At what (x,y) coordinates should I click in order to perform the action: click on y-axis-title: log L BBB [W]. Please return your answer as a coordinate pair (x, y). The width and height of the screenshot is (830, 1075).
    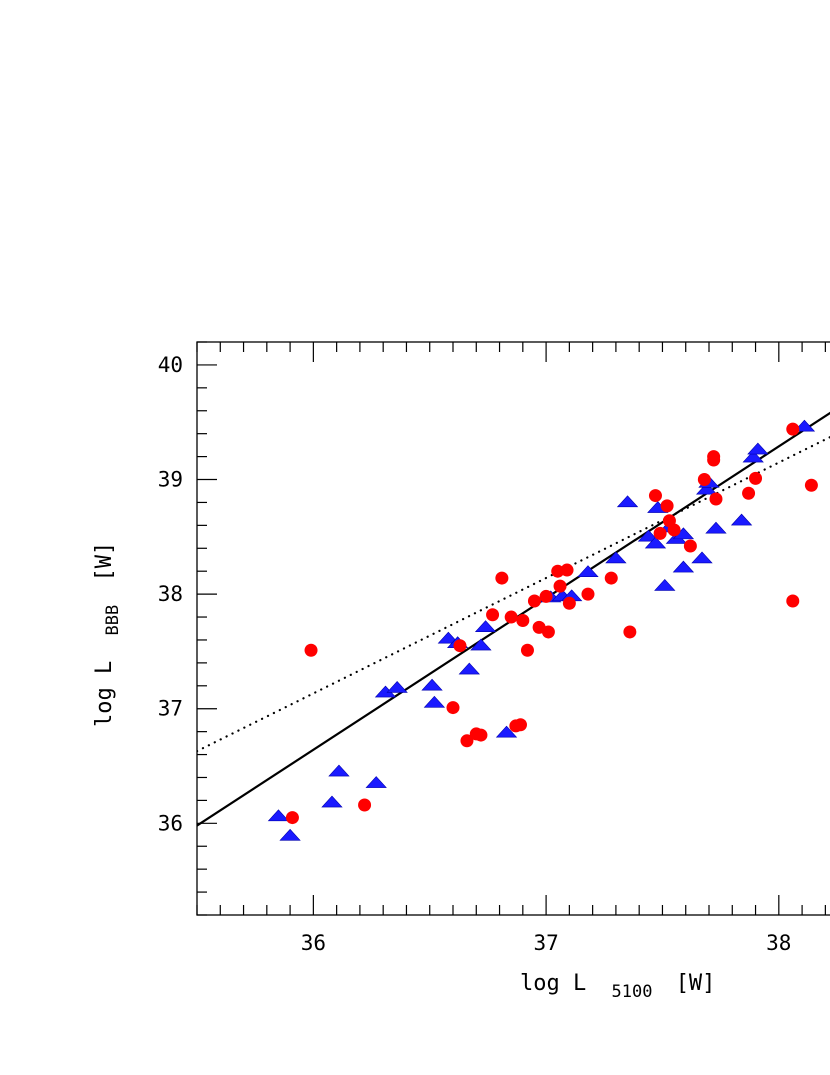
    Looking at the image, I should click on (108, 634).